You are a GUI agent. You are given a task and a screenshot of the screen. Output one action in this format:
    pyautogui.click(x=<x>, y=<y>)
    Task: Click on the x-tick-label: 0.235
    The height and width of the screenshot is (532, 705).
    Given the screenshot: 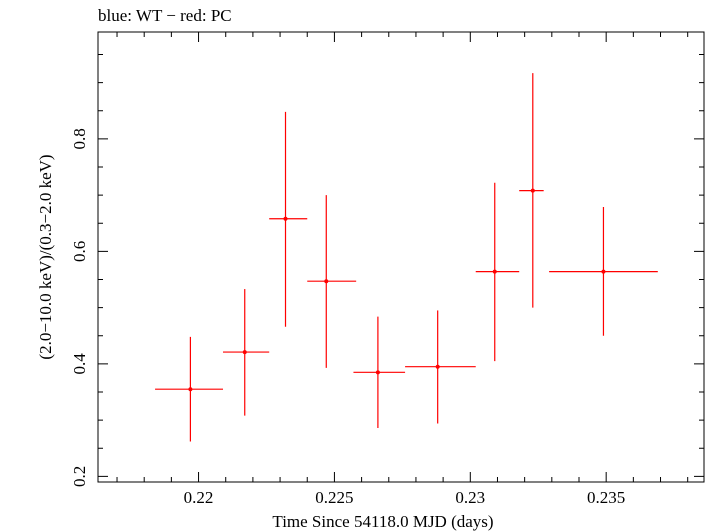 What is the action you would take?
    pyautogui.click(x=606, y=497)
    